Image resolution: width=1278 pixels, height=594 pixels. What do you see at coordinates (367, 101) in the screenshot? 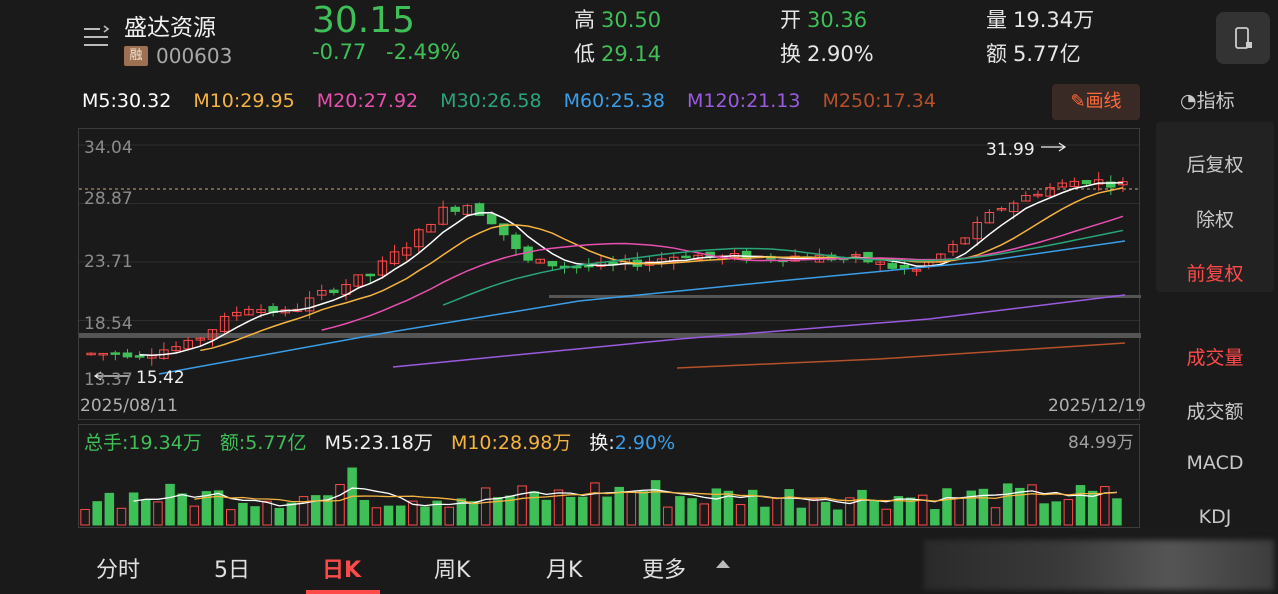
I see `ma20-label: M20:27.92` at bounding box center [367, 101].